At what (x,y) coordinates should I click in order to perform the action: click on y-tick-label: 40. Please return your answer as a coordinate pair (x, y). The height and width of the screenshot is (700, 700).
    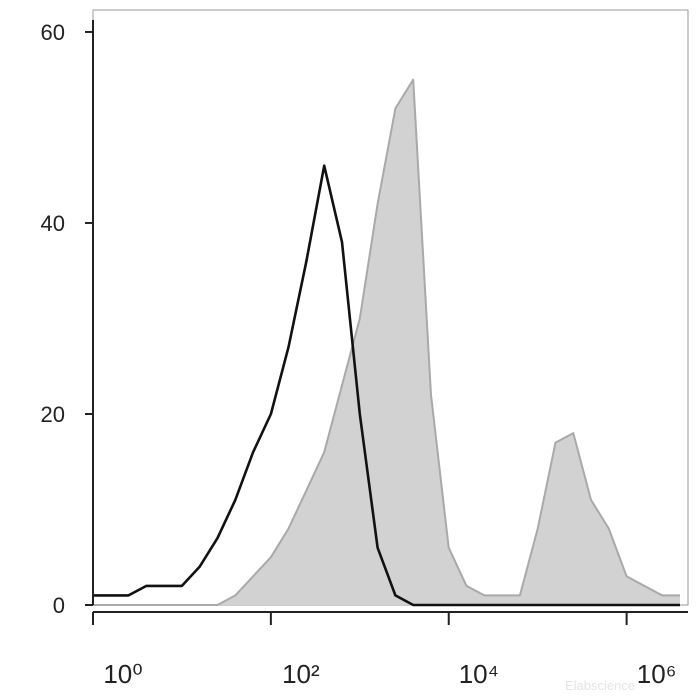
    Looking at the image, I should click on (53, 223).